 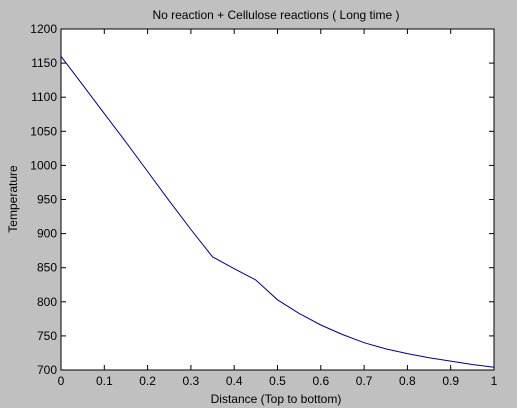 What do you see at coordinates (44, 97) in the screenshot?
I see `y-tick-label: 1100` at bounding box center [44, 97].